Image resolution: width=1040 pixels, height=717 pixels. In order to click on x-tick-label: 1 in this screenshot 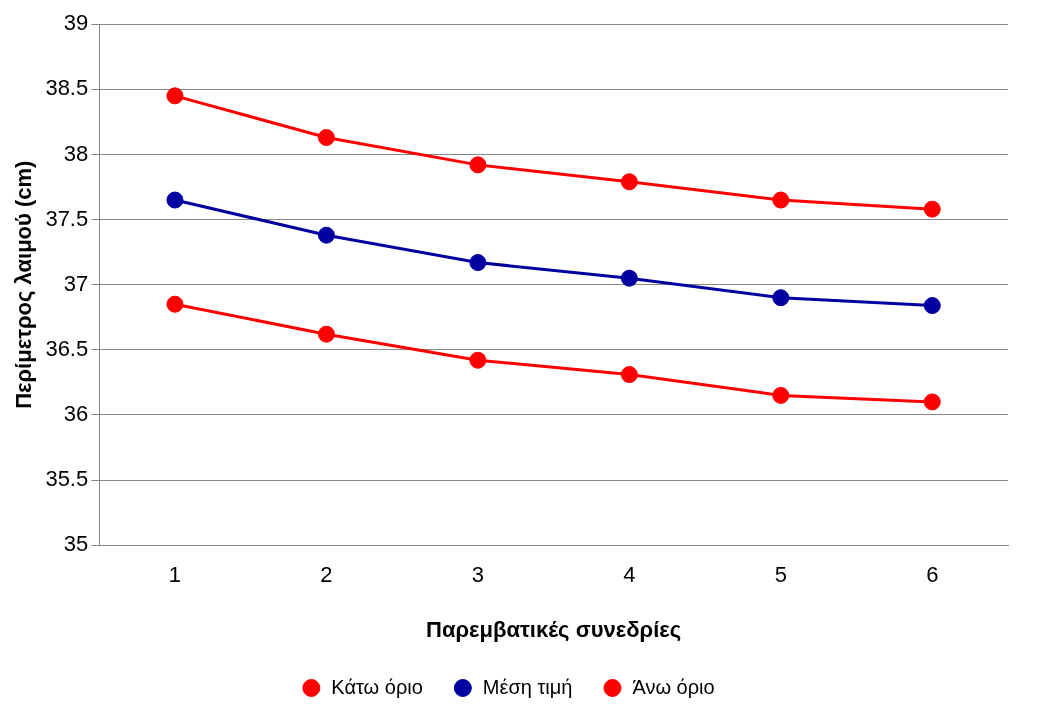, I will do `click(175, 575)`.